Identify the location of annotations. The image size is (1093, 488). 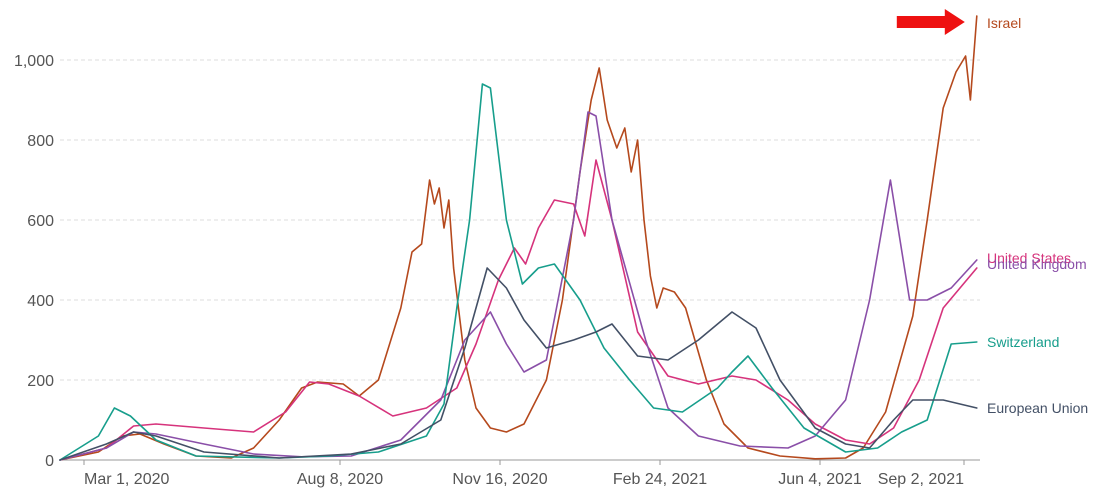
(930, 22).